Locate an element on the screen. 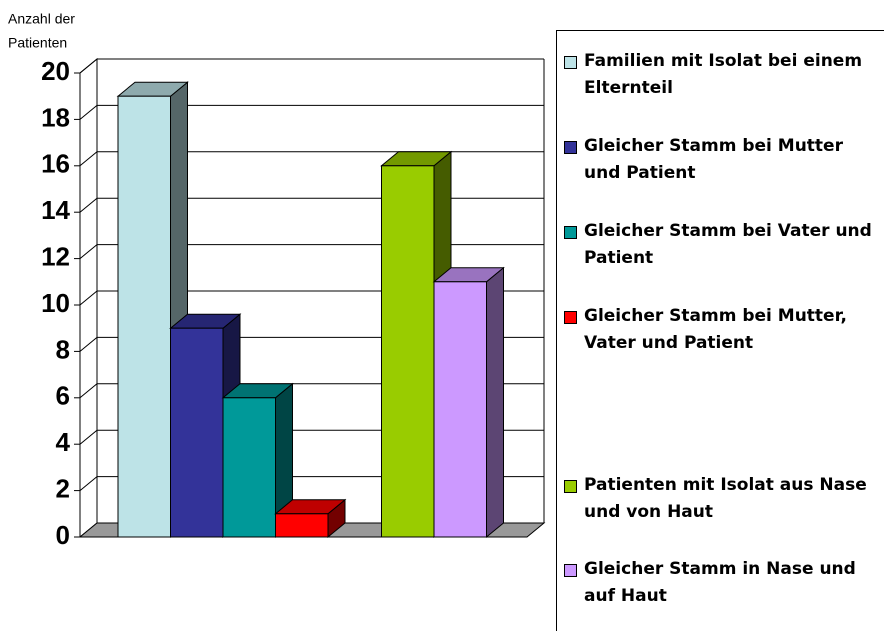 The image size is (884, 631). legend-label: Familien mit Isolat bei einem Elternteil is located at coordinates (723, 74).